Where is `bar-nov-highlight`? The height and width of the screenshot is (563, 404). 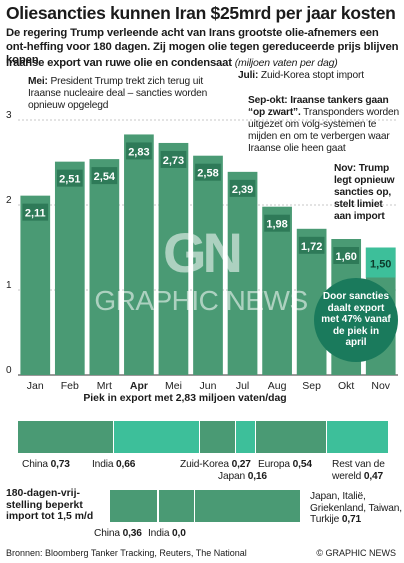
bar-nov-highlight is located at coordinates (380, 262).